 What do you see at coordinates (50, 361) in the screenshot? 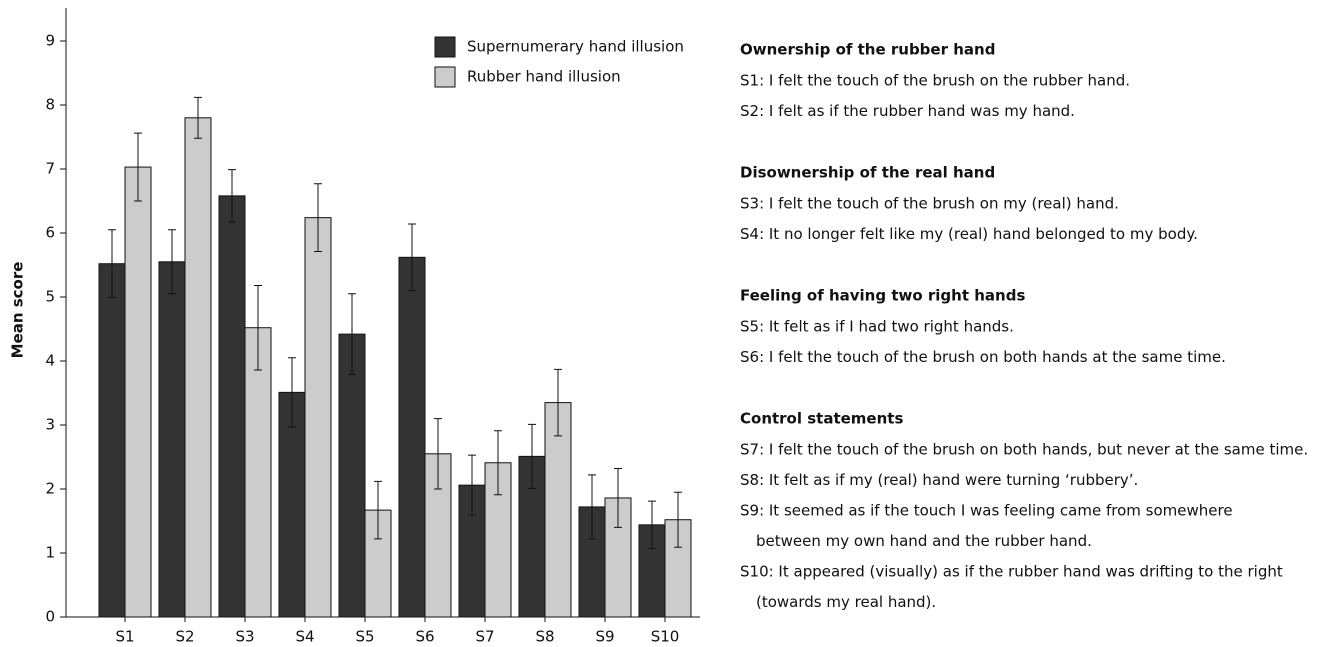
I see `y-tick-label: 4` at bounding box center [50, 361].